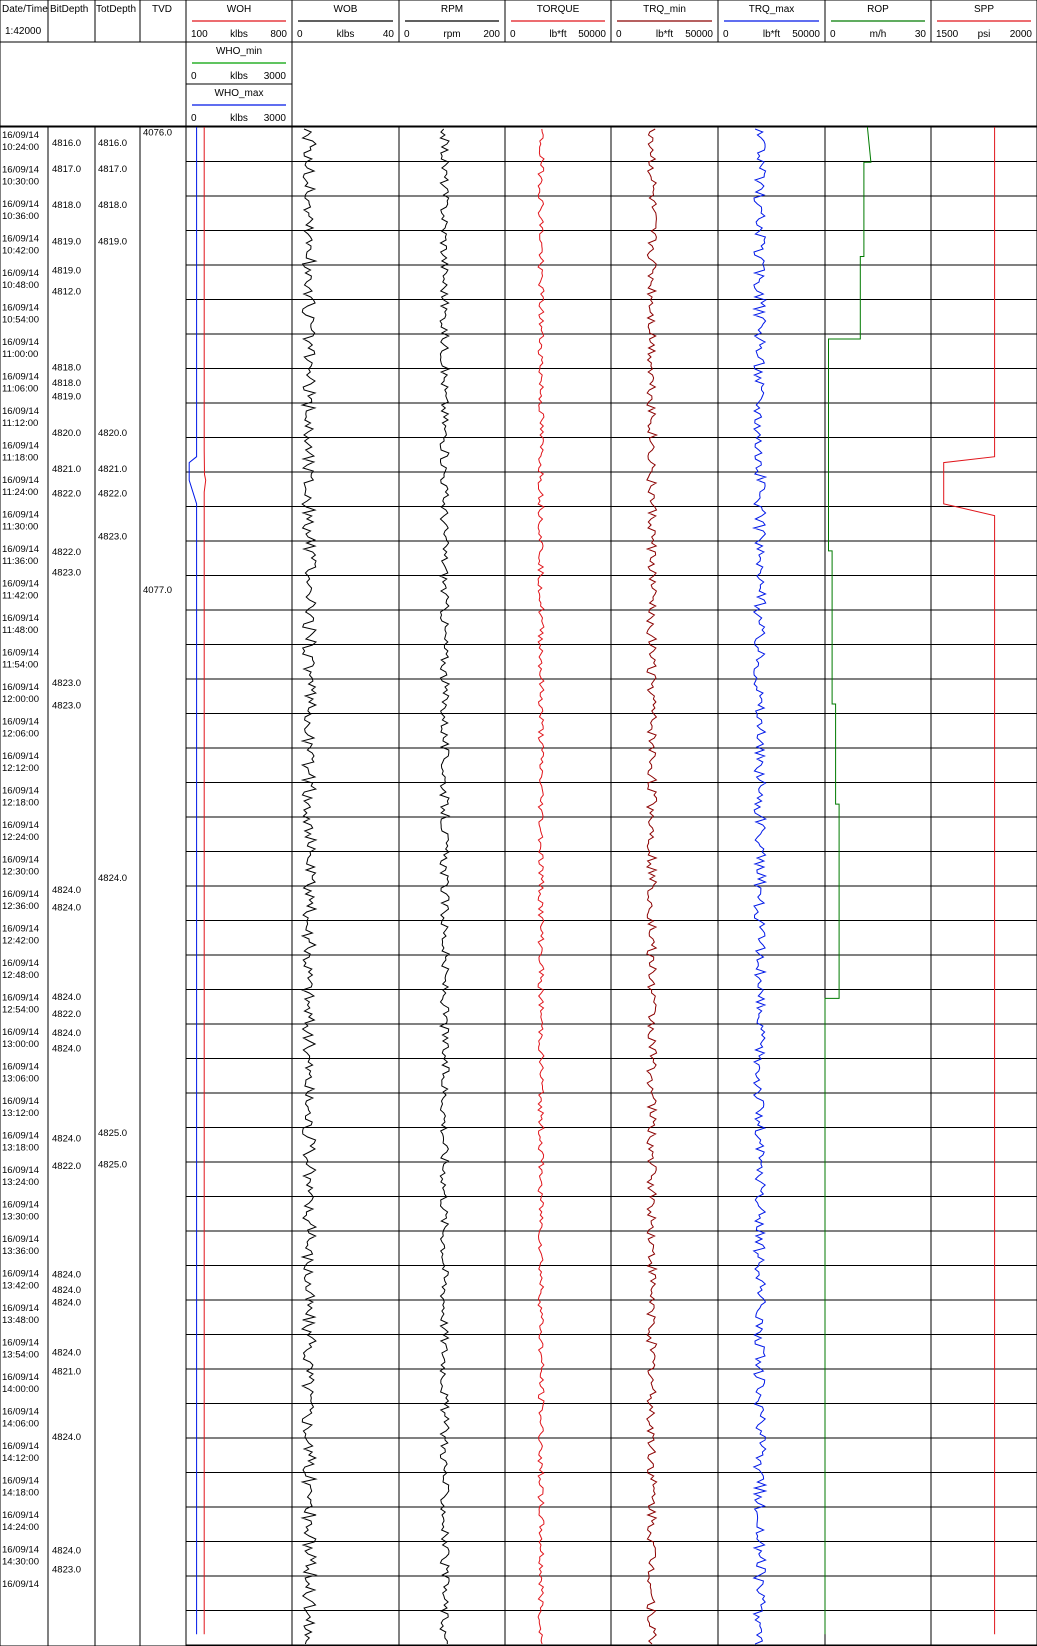 The height and width of the screenshot is (1646, 1037). Describe the element at coordinates (20, 389) in the screenshot. I see `time-label-time: 11:06:00` at that location.